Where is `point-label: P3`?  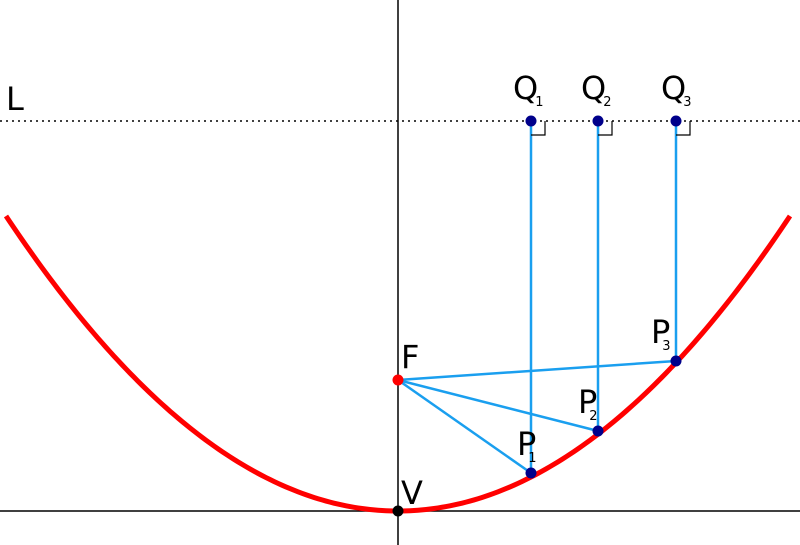 point-label: P3 is located at coordinates (661, 333).